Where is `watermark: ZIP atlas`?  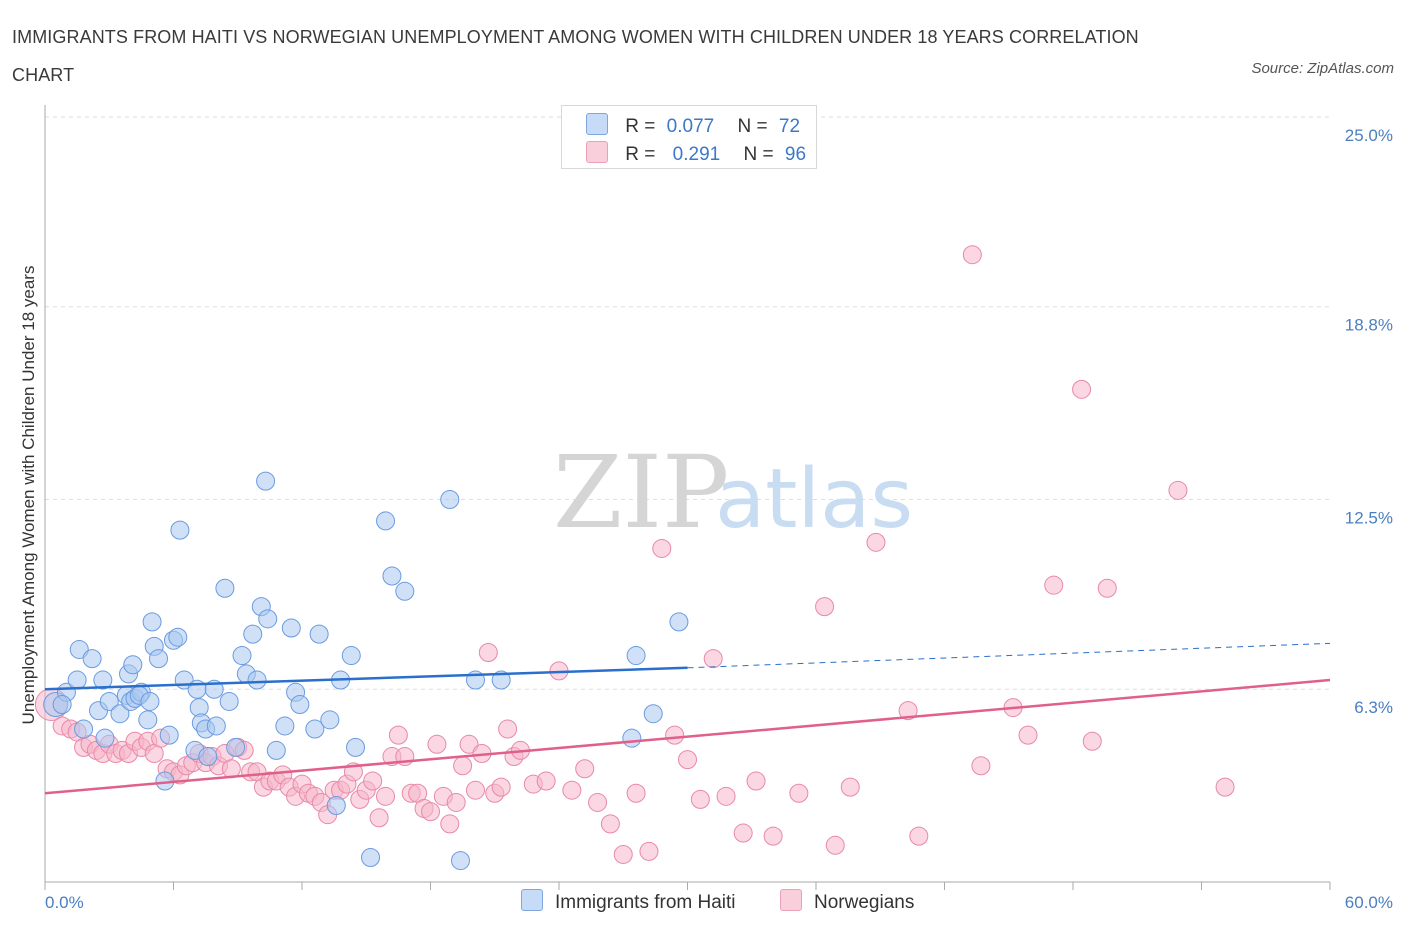 watermark: ZIP atlas is located at coordinates (733, 492).